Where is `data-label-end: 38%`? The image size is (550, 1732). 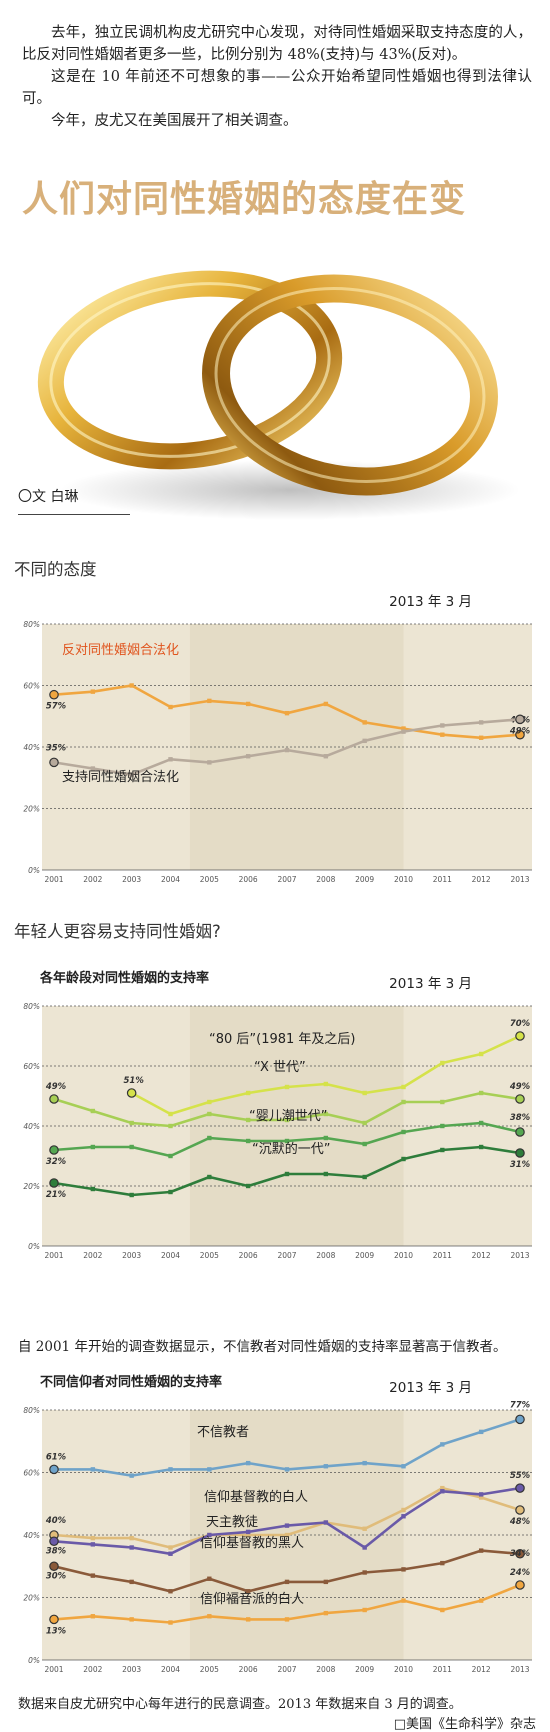
data-label-end: 38% is located at coordinates (520, 1118).